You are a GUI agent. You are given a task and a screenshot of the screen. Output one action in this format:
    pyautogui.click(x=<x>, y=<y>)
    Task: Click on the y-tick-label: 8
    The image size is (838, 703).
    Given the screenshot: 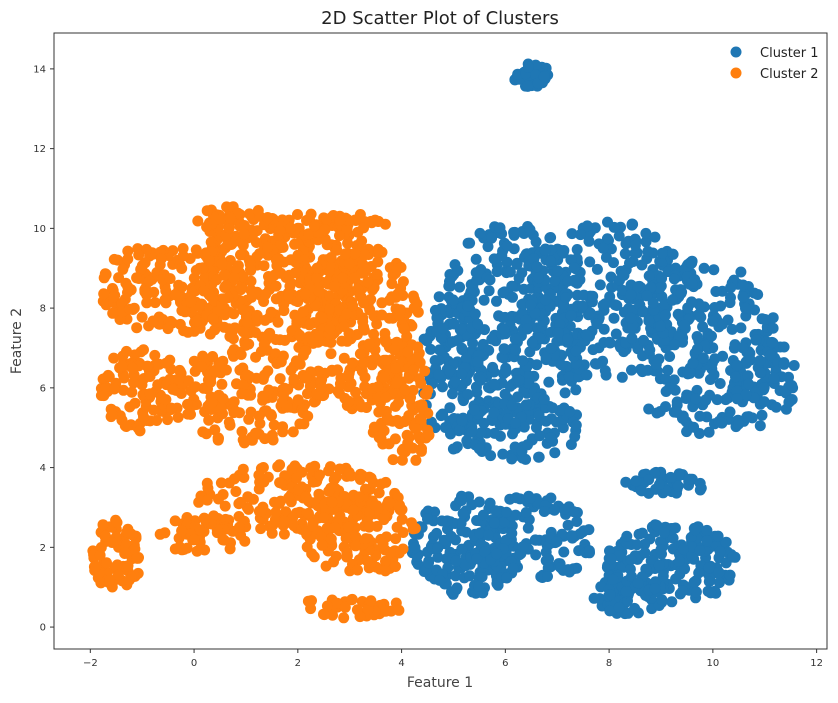 What is the action you would take?
    pyautogui.click(x=43, y=309)
    